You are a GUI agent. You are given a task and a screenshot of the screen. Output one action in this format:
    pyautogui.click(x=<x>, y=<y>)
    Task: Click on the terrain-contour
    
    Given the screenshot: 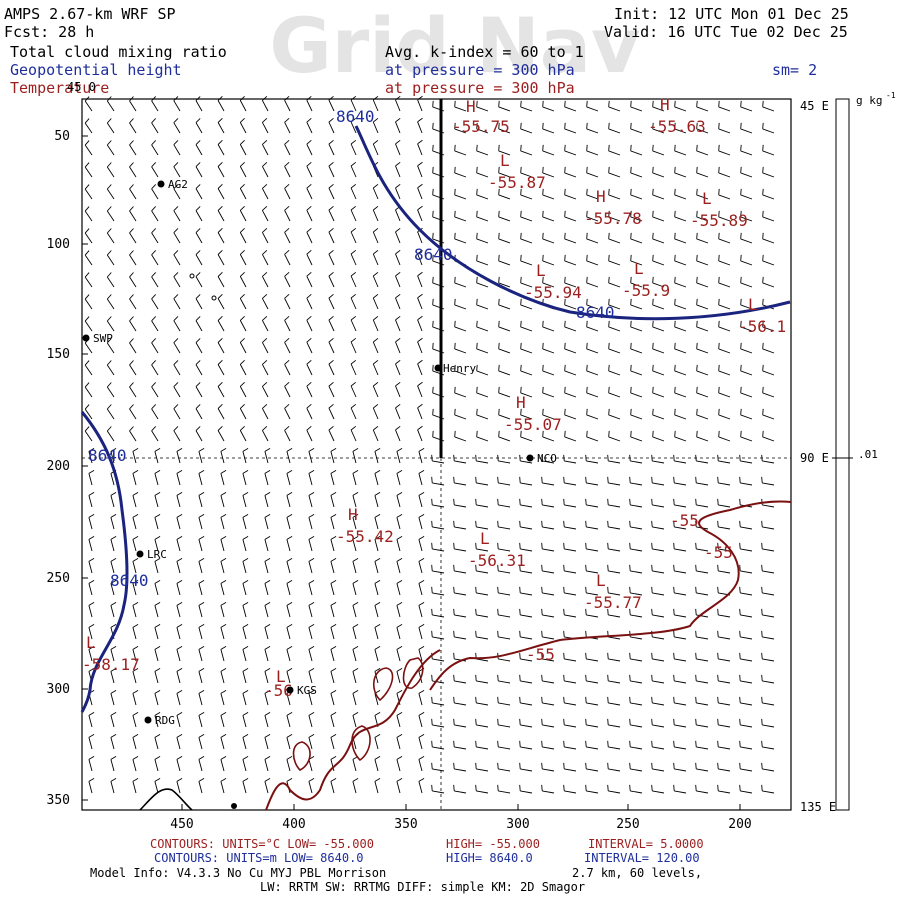 What is the action you would take?
    pyautogui.click(x=166, y=799)
    